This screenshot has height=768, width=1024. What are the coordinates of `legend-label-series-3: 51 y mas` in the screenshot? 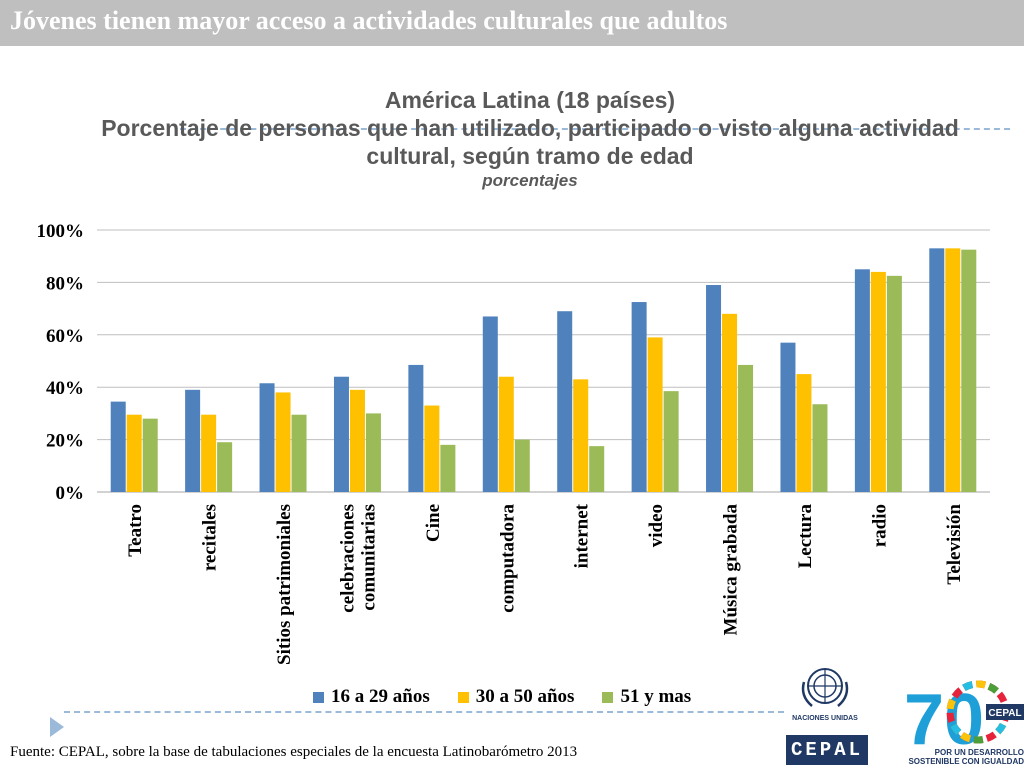 It's located at (656, 696).